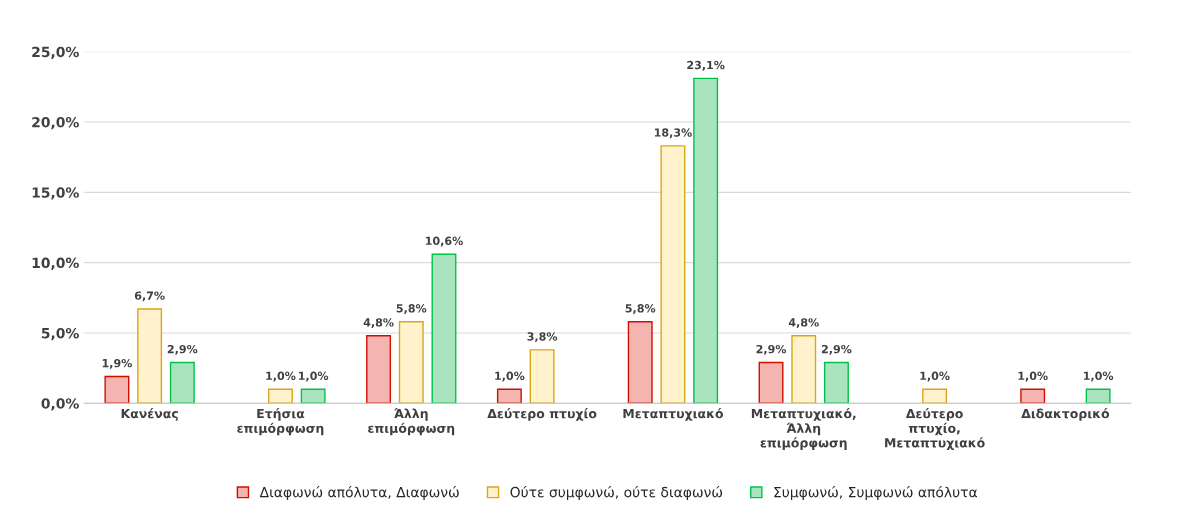  Describe the element at coordinates (117, 363) in the screenshot. I see `data-label: 1,9%` at that location.